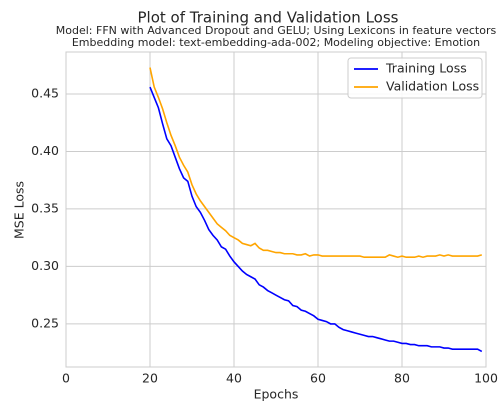 The height and width of the screenshot is (401, 500). What do you see at coordinates (432, 86) in the screenshot?
I see `legend-label: Validation Loss` at bounding box center [432, 86].